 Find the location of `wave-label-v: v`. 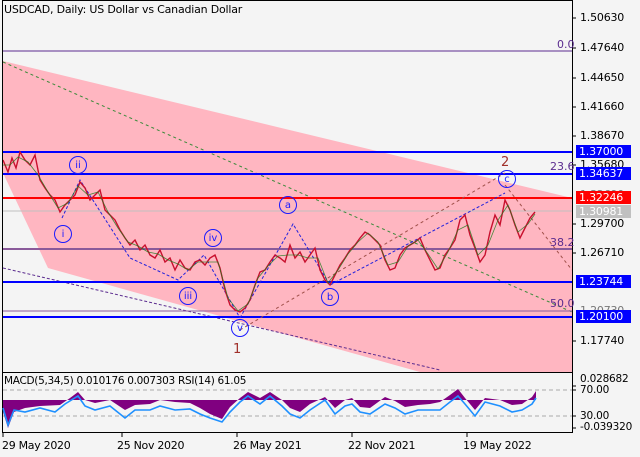

wave-label-v: v is located at coordinates (240, 328).